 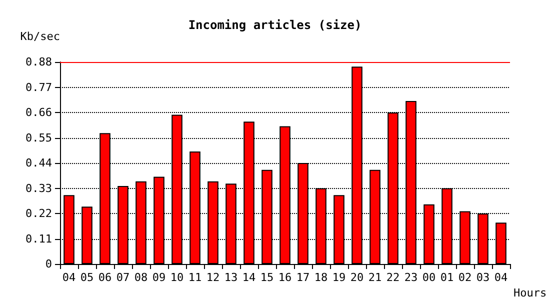 I want to click on x-tick-label: 08, so click(x=141, y=277).